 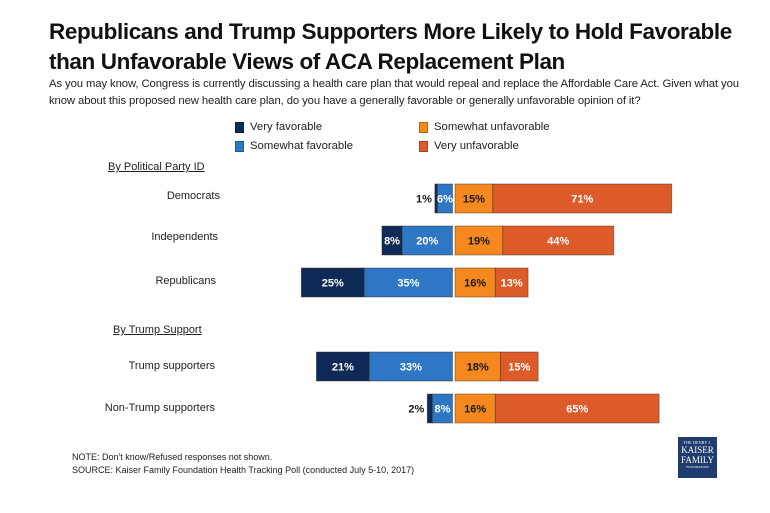 I want to click on legend-swatch-somewhat-favorable, so click(x=239, y=146).